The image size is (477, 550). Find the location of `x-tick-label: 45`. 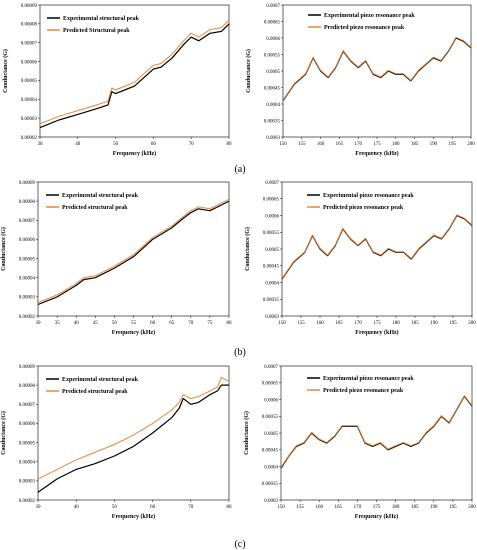

x-tick-label: 45 is located at coordinates (96, 323).